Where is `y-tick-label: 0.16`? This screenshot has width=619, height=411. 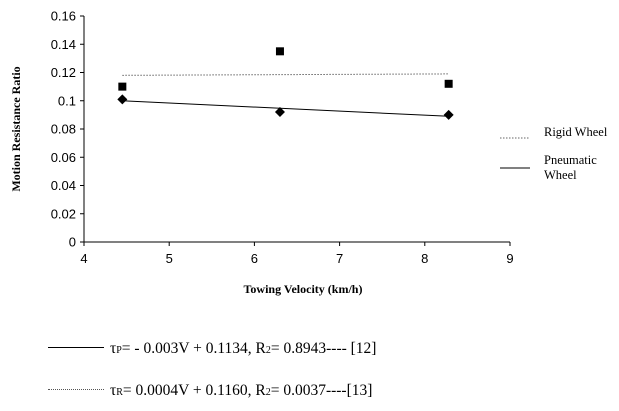
y-tick-label: 0.16 is located at coordinates (63, 16).